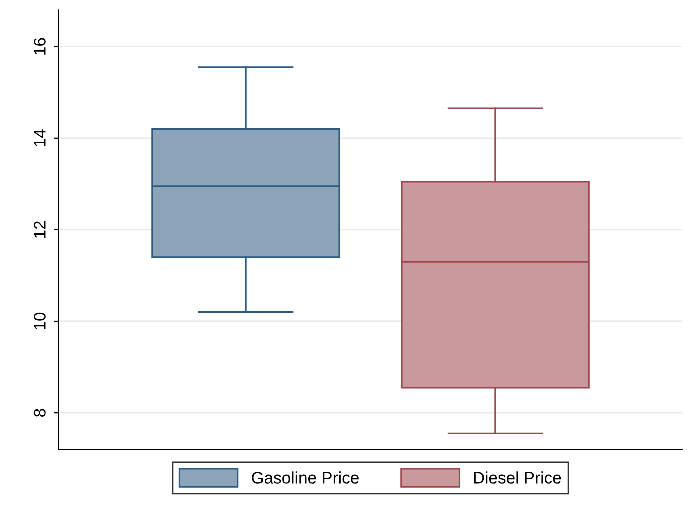  I want to click on legend-label: Diesel Price, so click(518, 478).